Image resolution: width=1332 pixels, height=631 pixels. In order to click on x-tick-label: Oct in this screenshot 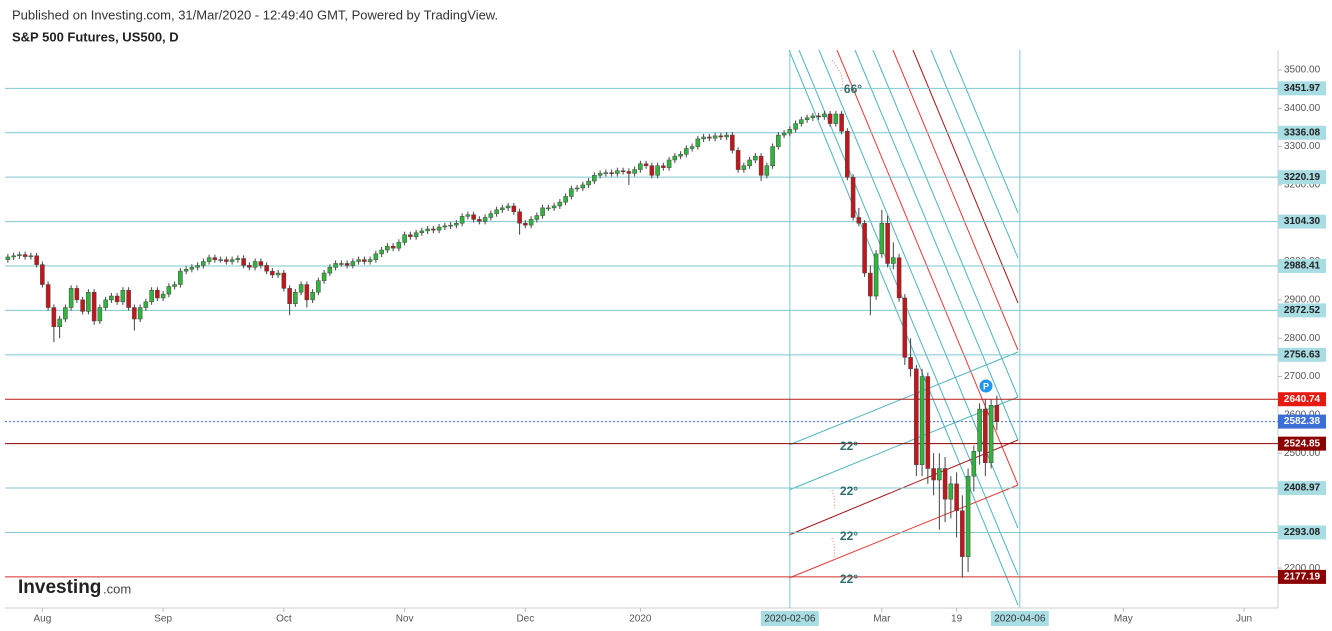, I will do `click(284, 619)`.